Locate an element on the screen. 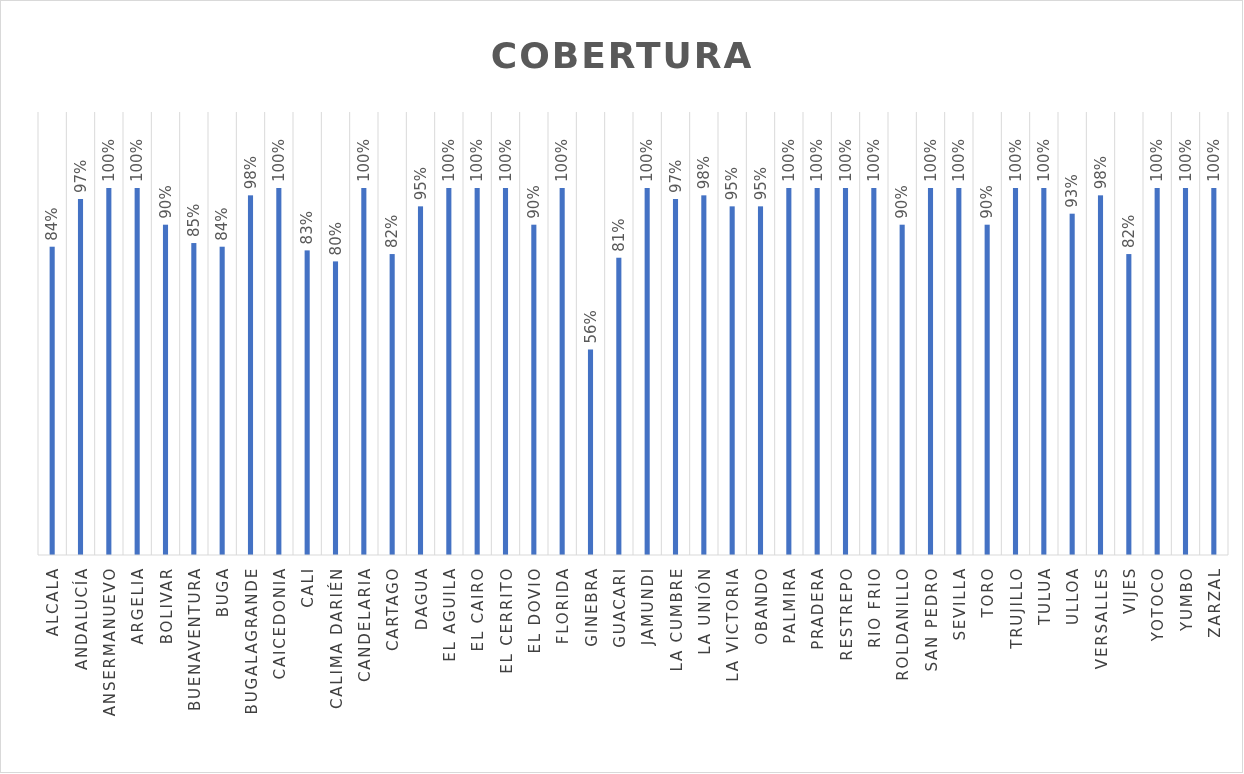  x-tick-label: CALI is located at coordinates (308, 587).